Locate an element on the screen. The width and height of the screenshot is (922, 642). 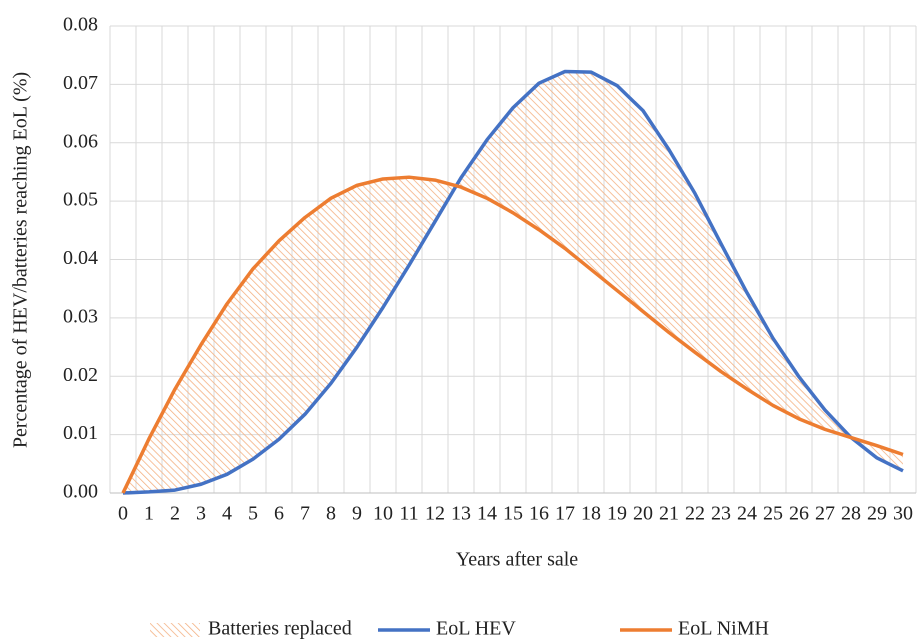
x-tick-label: 3 is located at coordinates (201, 514).